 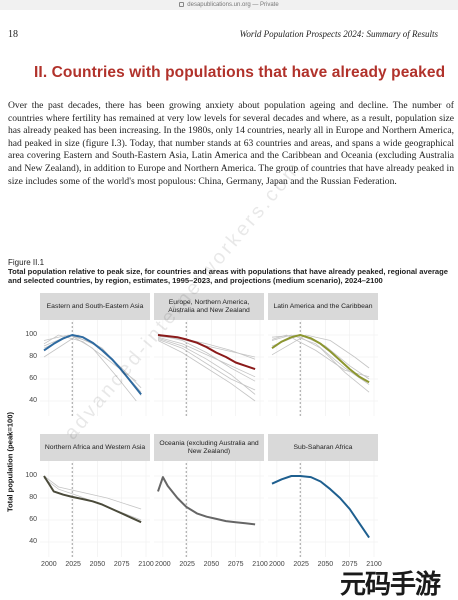 I want to click on chart-panel: Eastern and South-Eastern Asia, so click(x=95, y=354).